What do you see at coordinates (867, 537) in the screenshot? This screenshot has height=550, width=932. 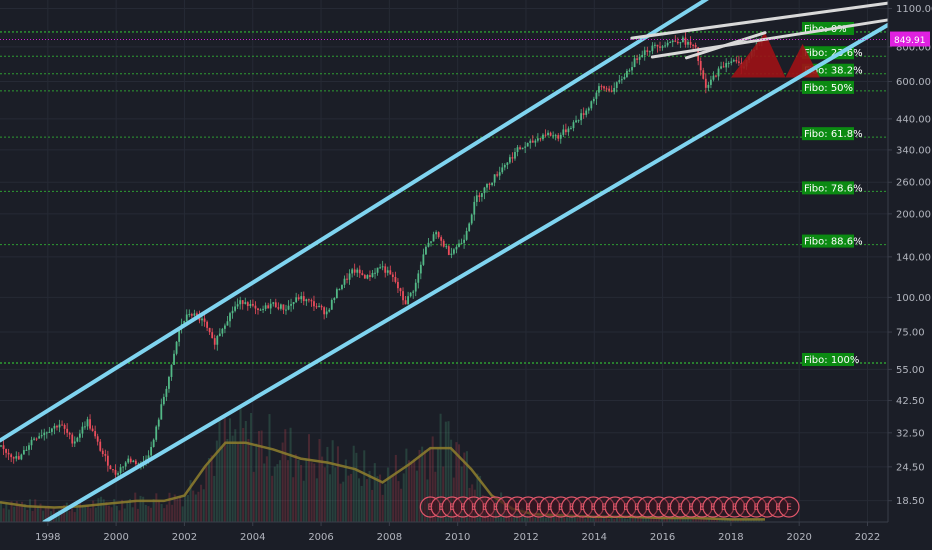 I see `x-tick-label-12: 2022` at bounding box center [867, 537].